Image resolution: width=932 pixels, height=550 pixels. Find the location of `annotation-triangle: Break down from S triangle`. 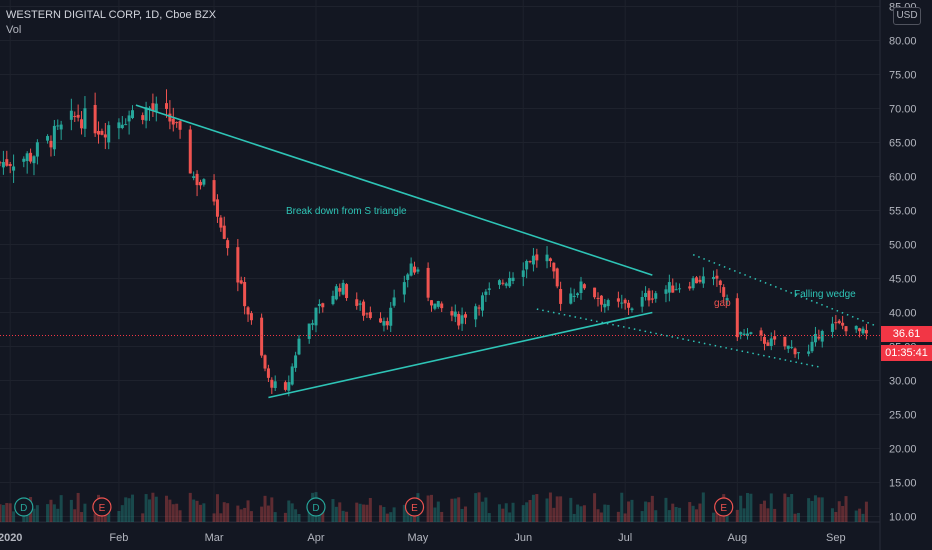

annotation-triangle: Break down from S triangle is located at coordinates (346, 211).